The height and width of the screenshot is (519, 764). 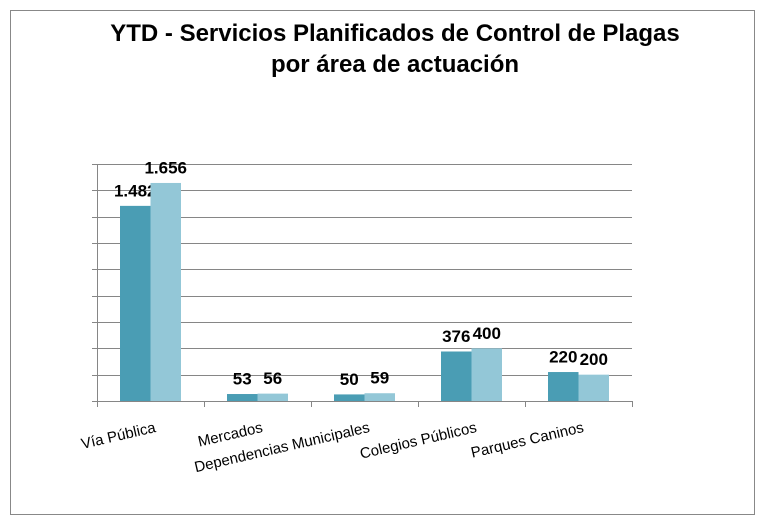 What do you see at coordinates (242, 379) in the screenshot?
I see `data-label: 53` at bounding box center [242, 379].